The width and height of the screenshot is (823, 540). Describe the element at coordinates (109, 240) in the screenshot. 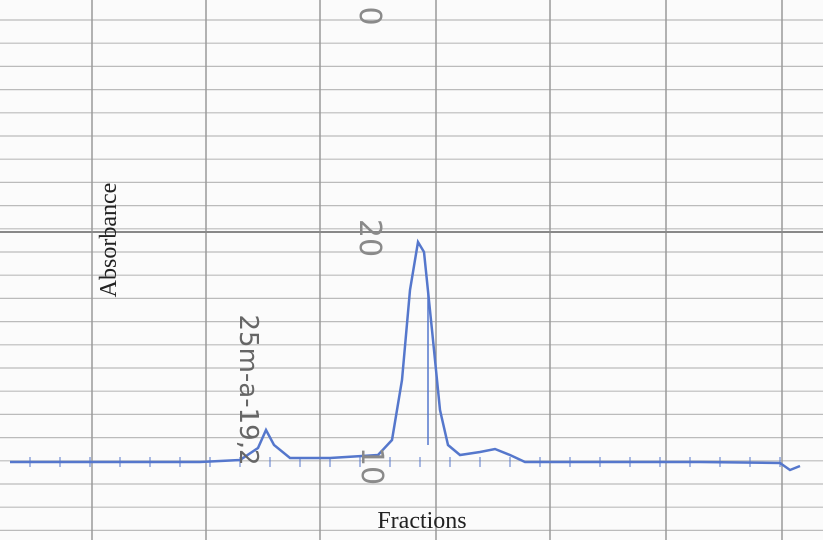

I see `y-axis-label: Absorbance` at that location.